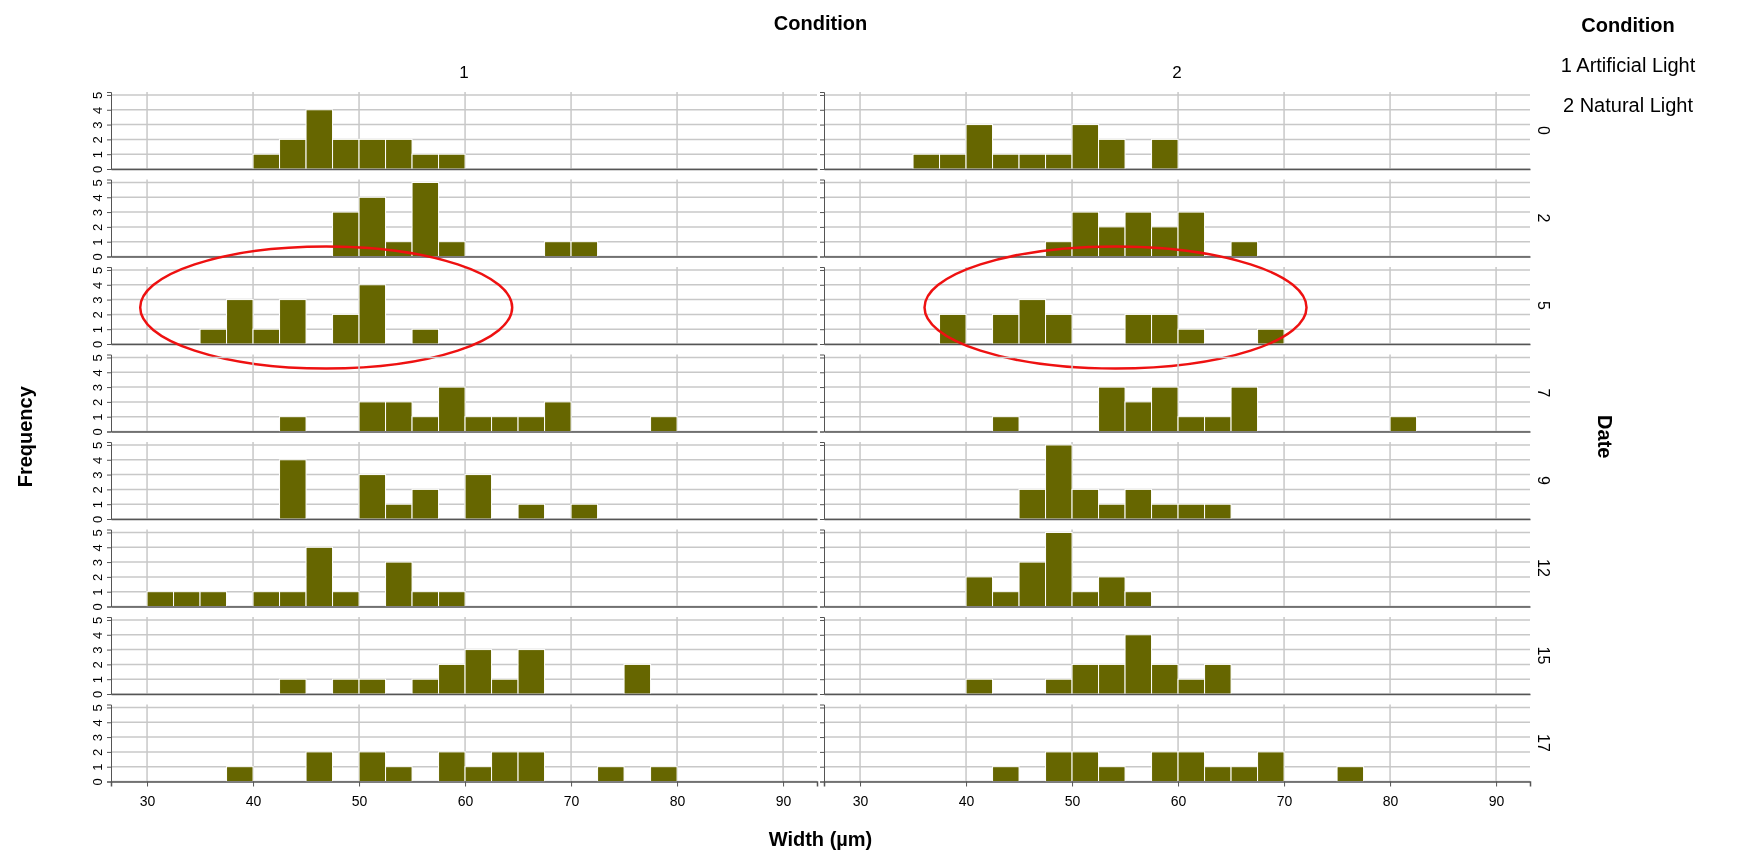 This screenshot has width=1745, height=859. What do you see at coordinates (1544, 131) in the screenshot?
I see `y2-axis-title: 0` at bounding box center [1544, 131].